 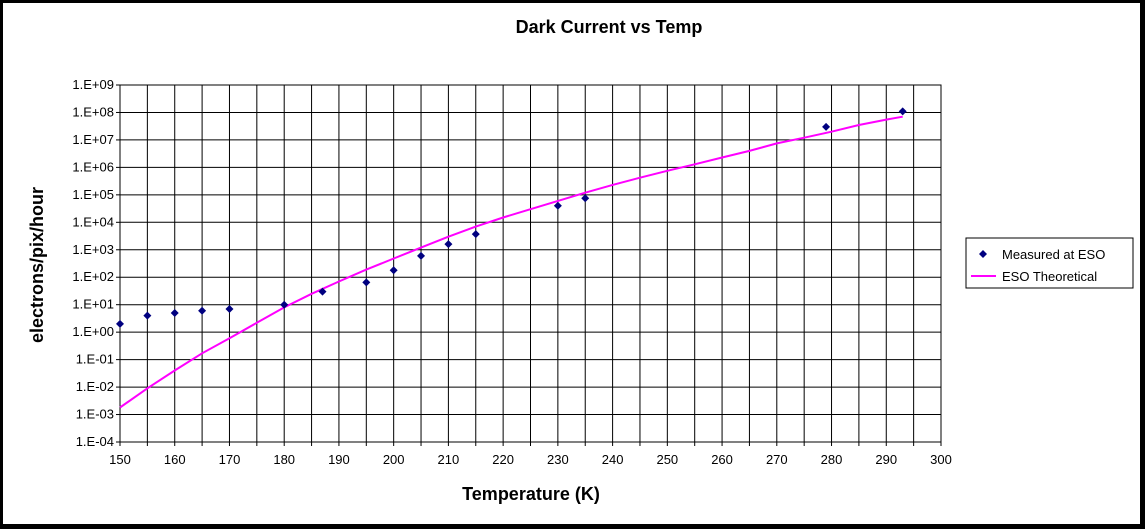 What do you see at coordinates (613, 459) in the screenshot?
I see `x-tick-label: 240` at bounding box center [613, 459].